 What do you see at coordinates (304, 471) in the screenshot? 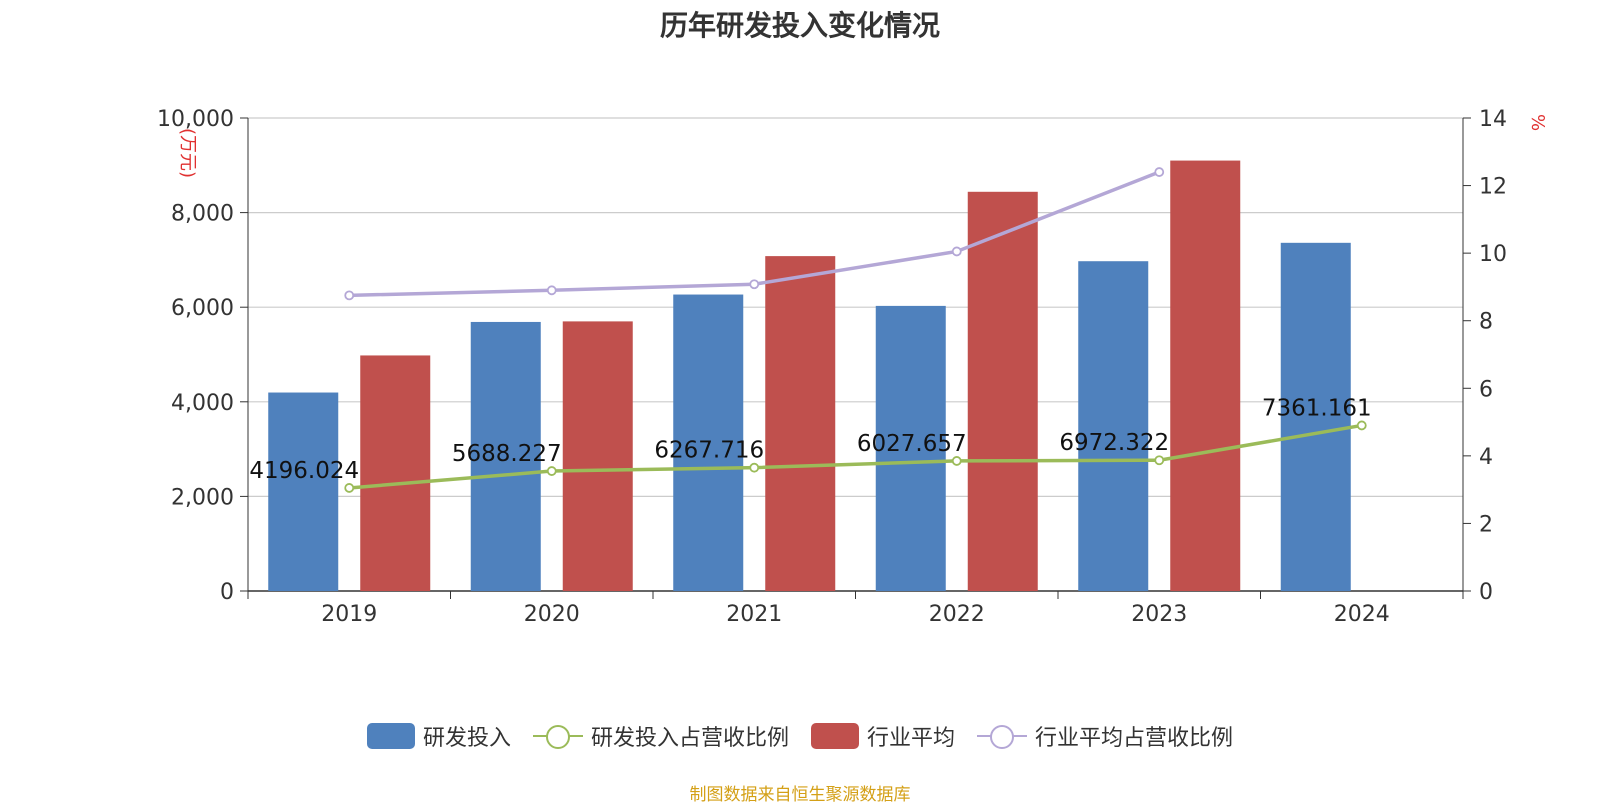
I see `data-label-rd-investment: 4196.024` at bounding box center [304, 471].